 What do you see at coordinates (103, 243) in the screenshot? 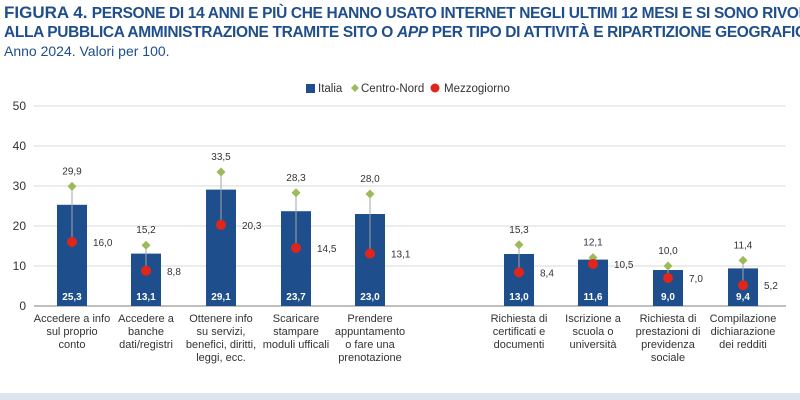
I see `label-mezzogiorno: 16,0` at bounding box center [103, 243].